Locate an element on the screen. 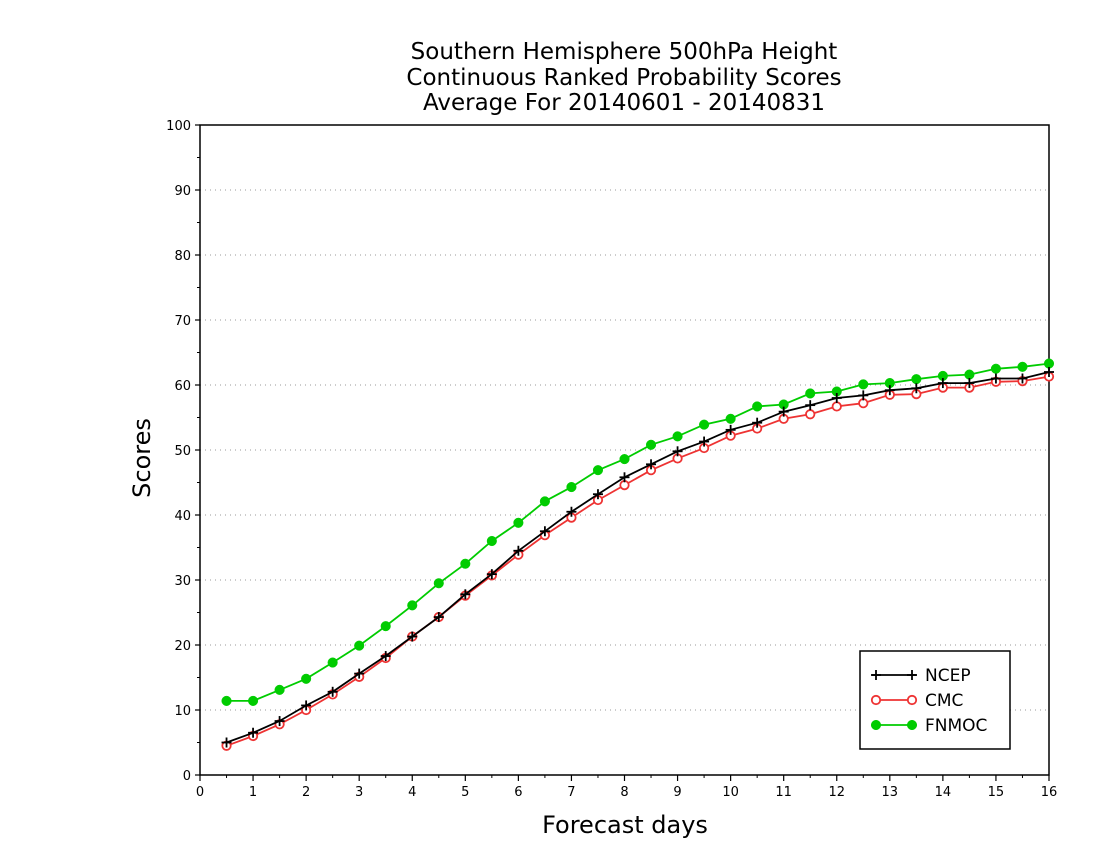 Image resolution: width=1100 pixels, height=850 pixels. y-tick-label: 90 is located at coordinates (182, 191).